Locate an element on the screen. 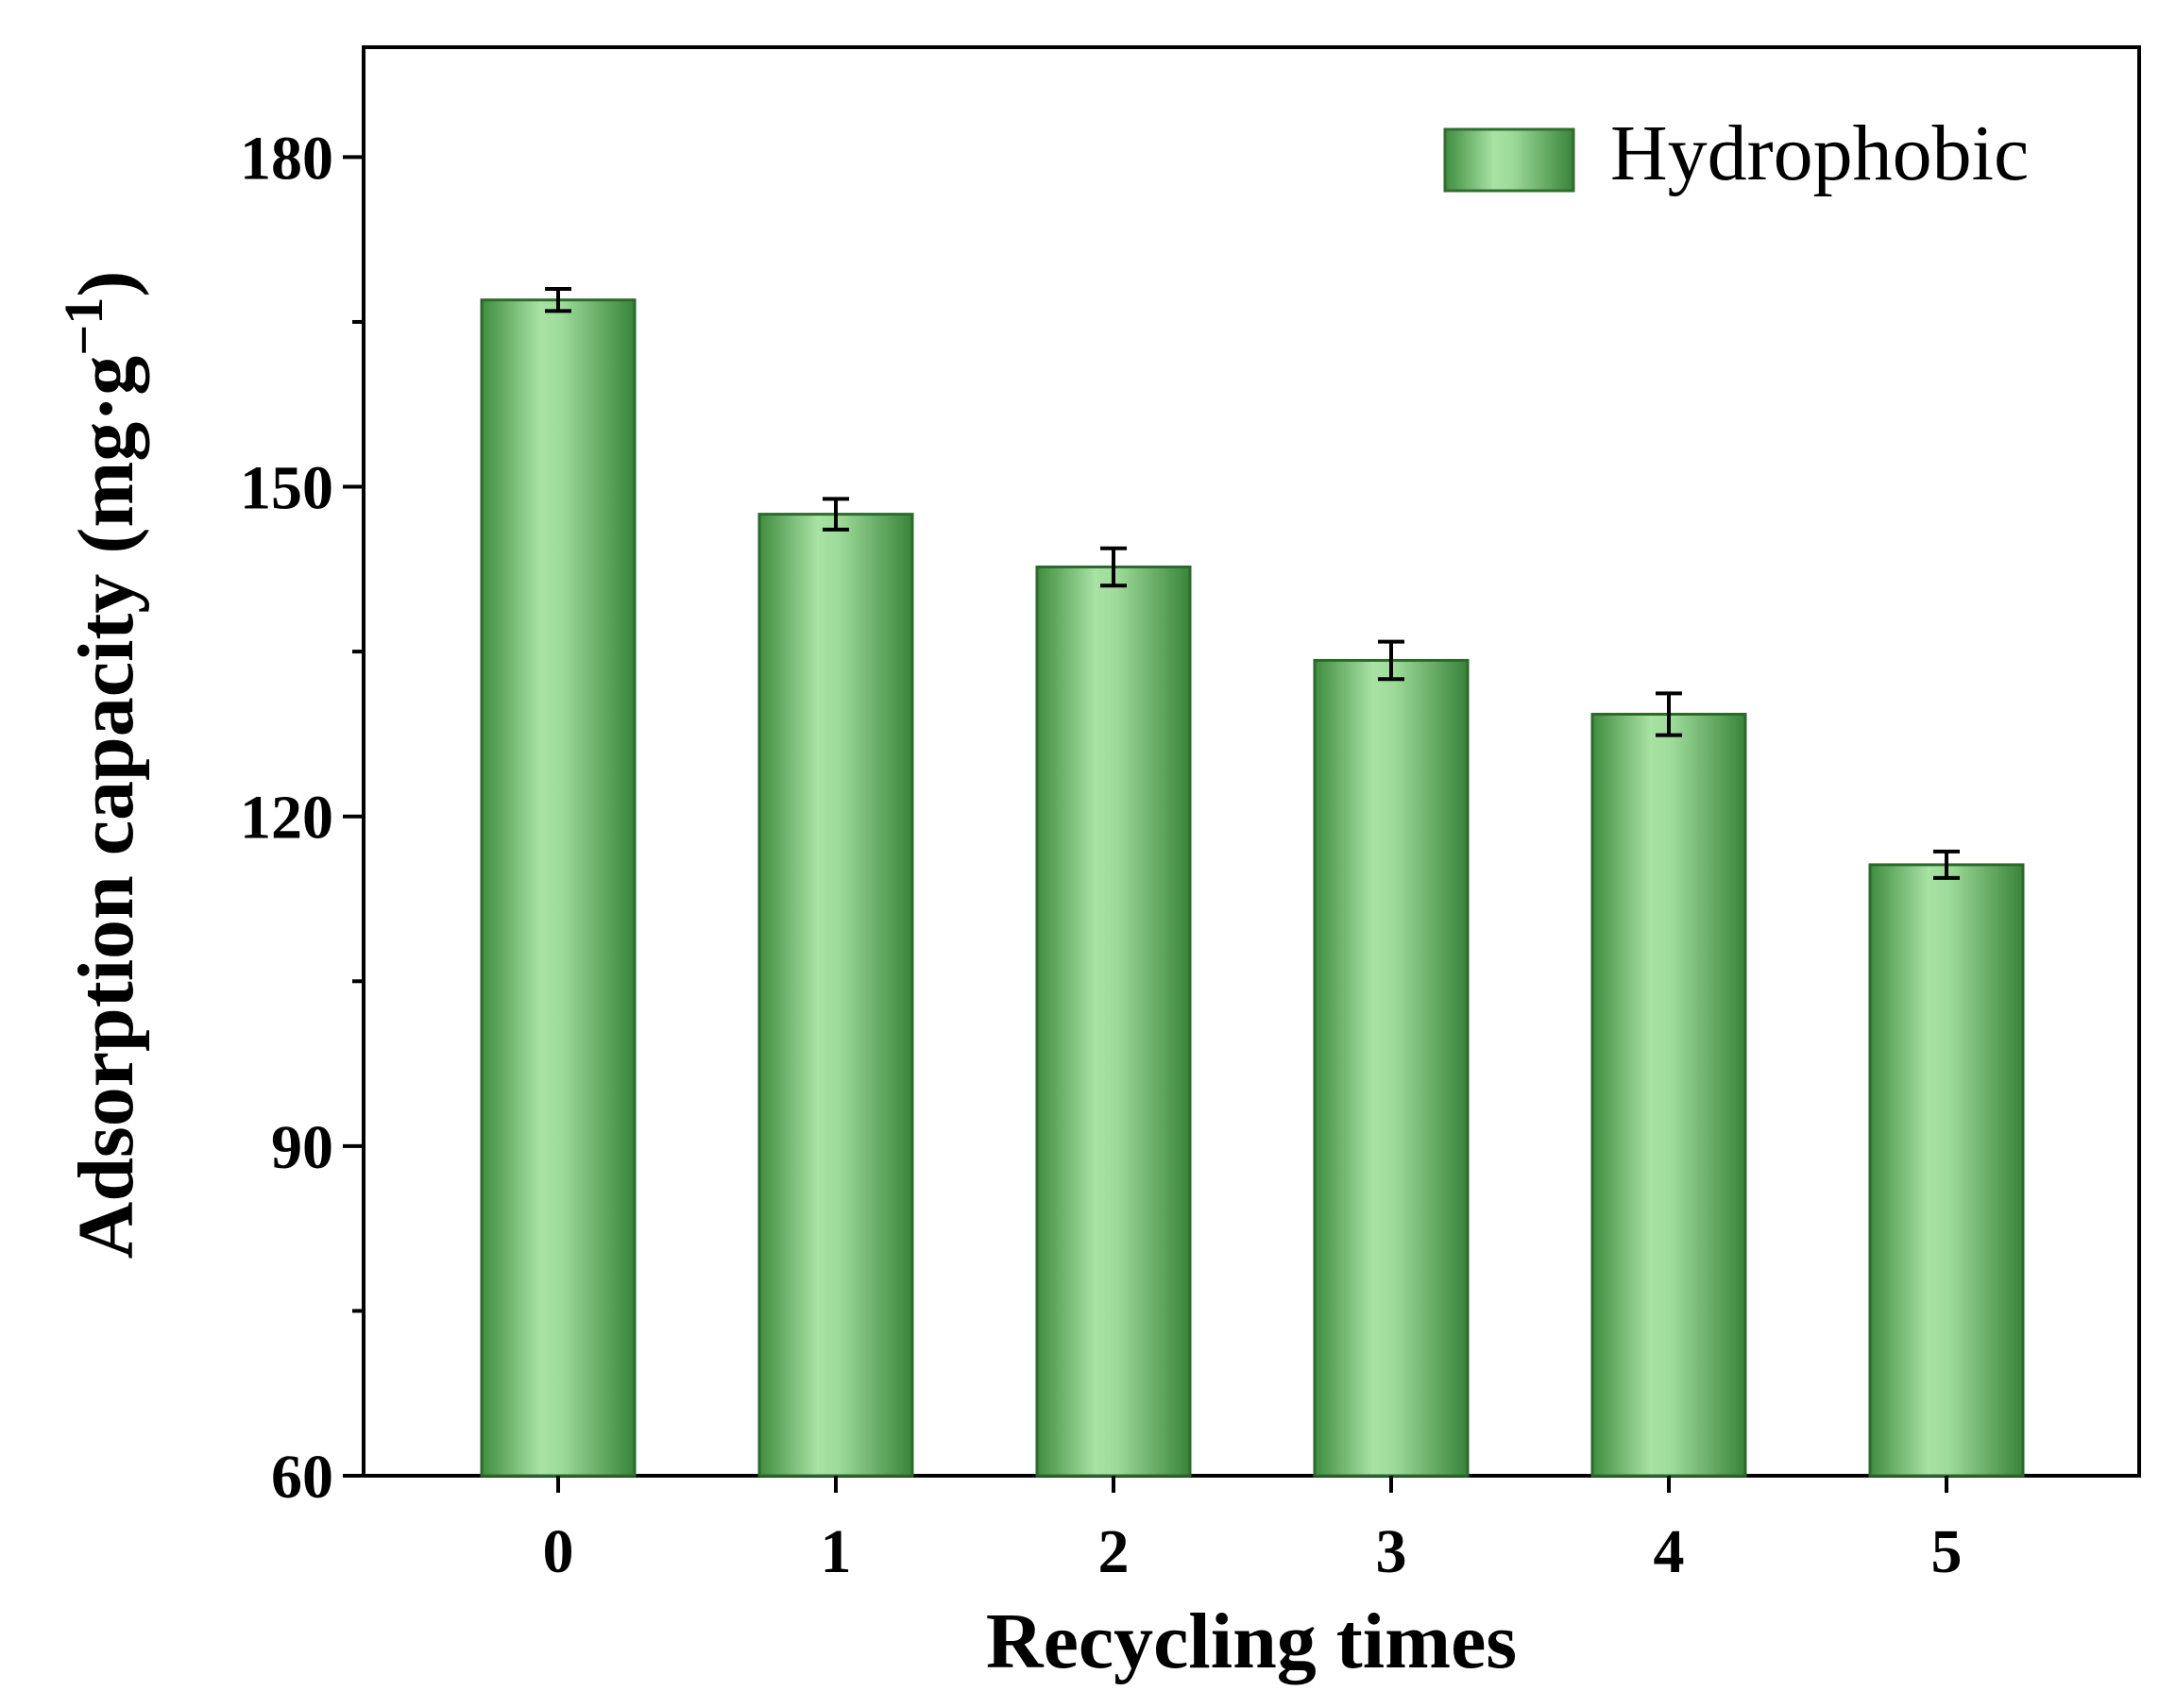 Image resolution: width=2176 pixels, height=1708 pixels. y-axis-title-close: ) is located at coordinates (106, 284).